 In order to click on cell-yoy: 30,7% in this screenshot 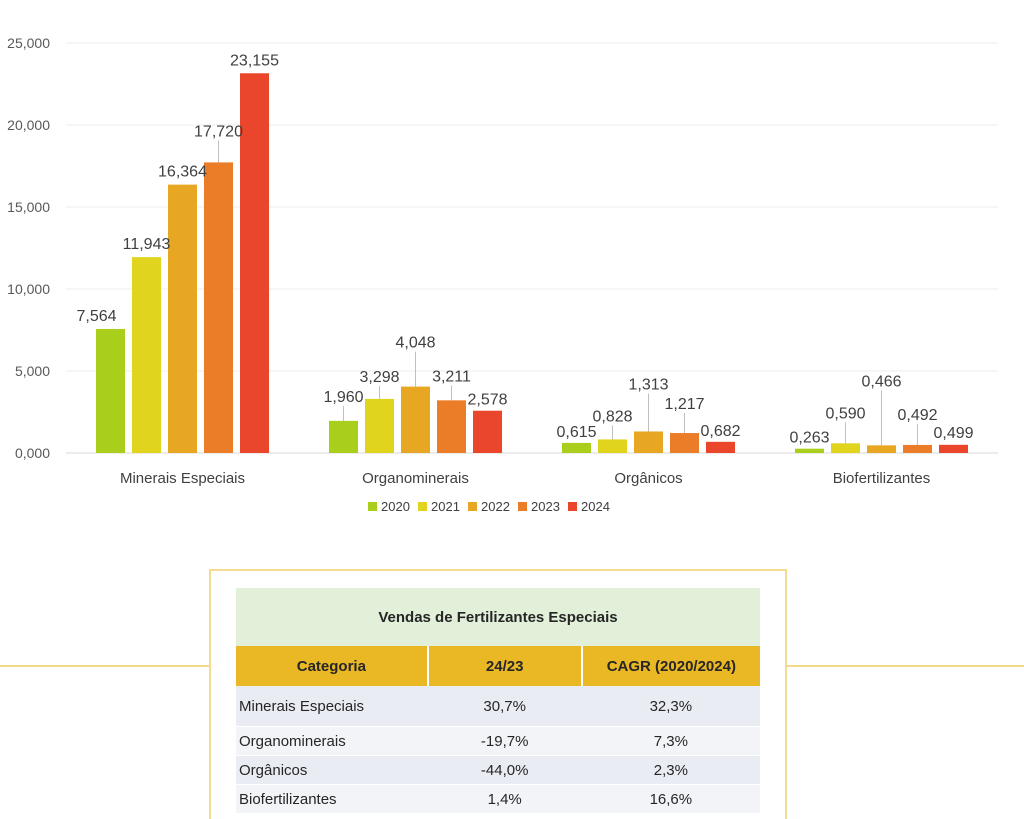, I will do `click(504, 706)`.